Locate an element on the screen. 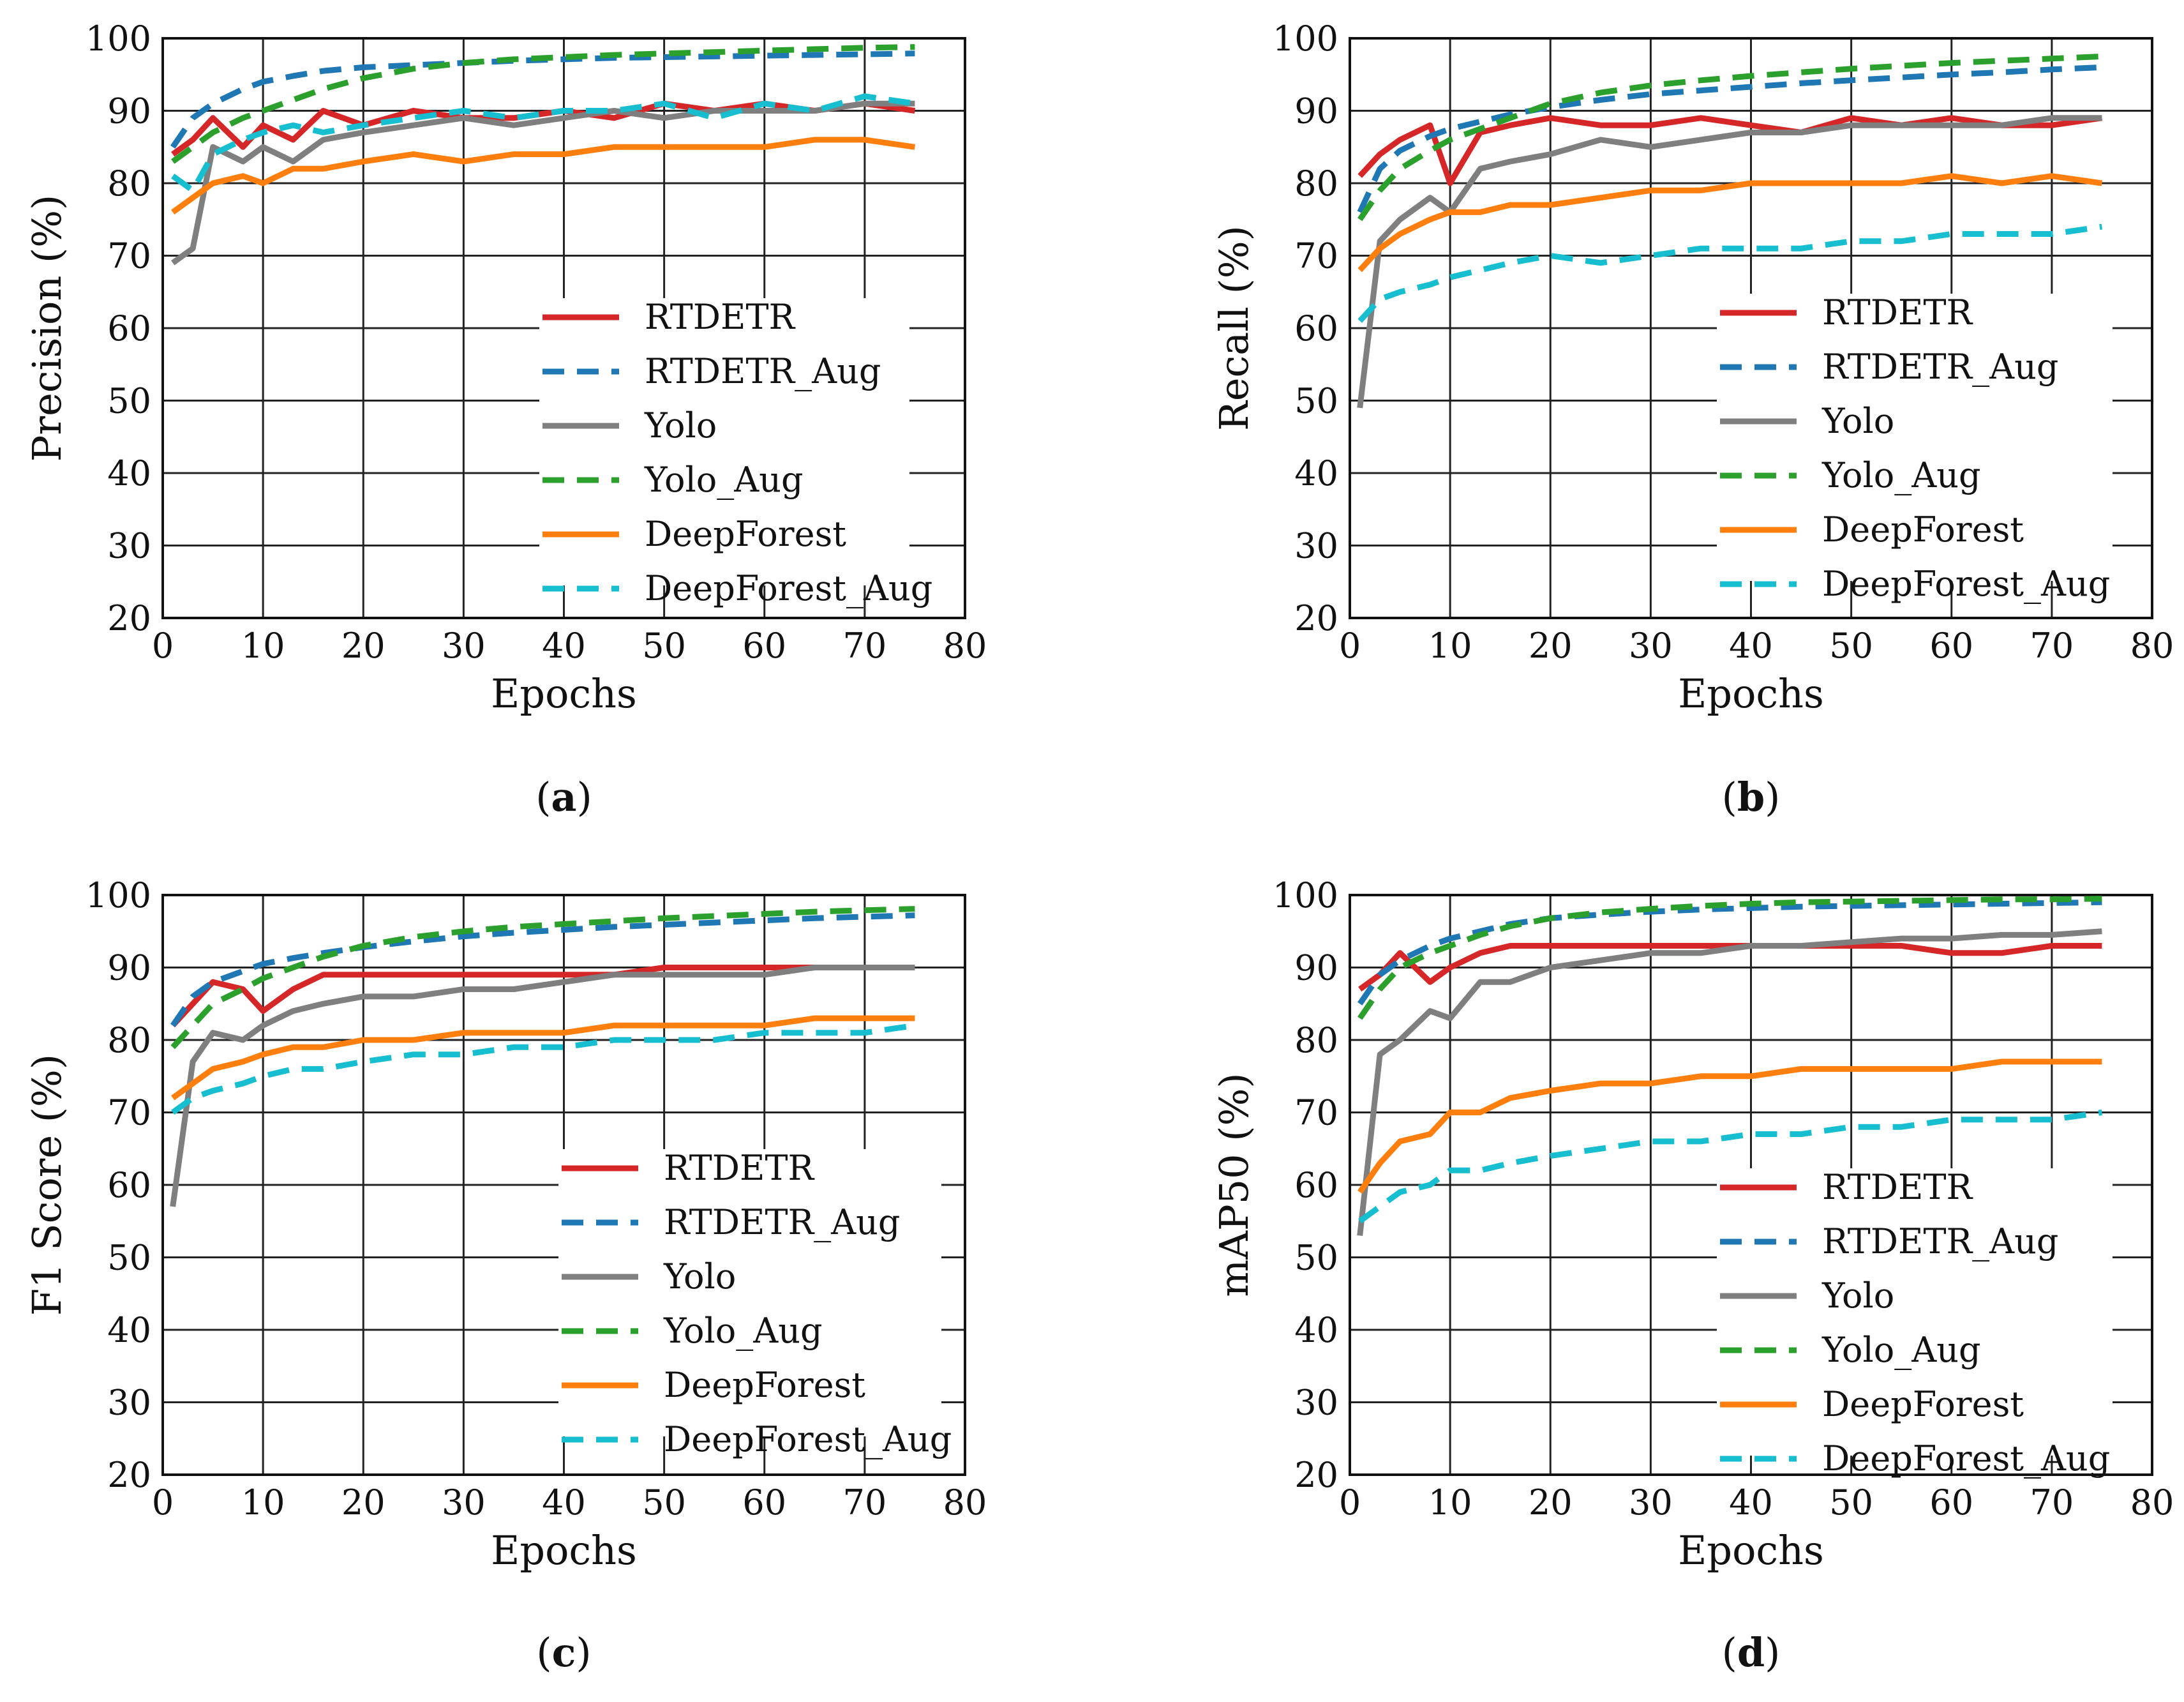 The image size is (2184, 1702). series-line-deepforest is located at coordinates (1730, 1126).